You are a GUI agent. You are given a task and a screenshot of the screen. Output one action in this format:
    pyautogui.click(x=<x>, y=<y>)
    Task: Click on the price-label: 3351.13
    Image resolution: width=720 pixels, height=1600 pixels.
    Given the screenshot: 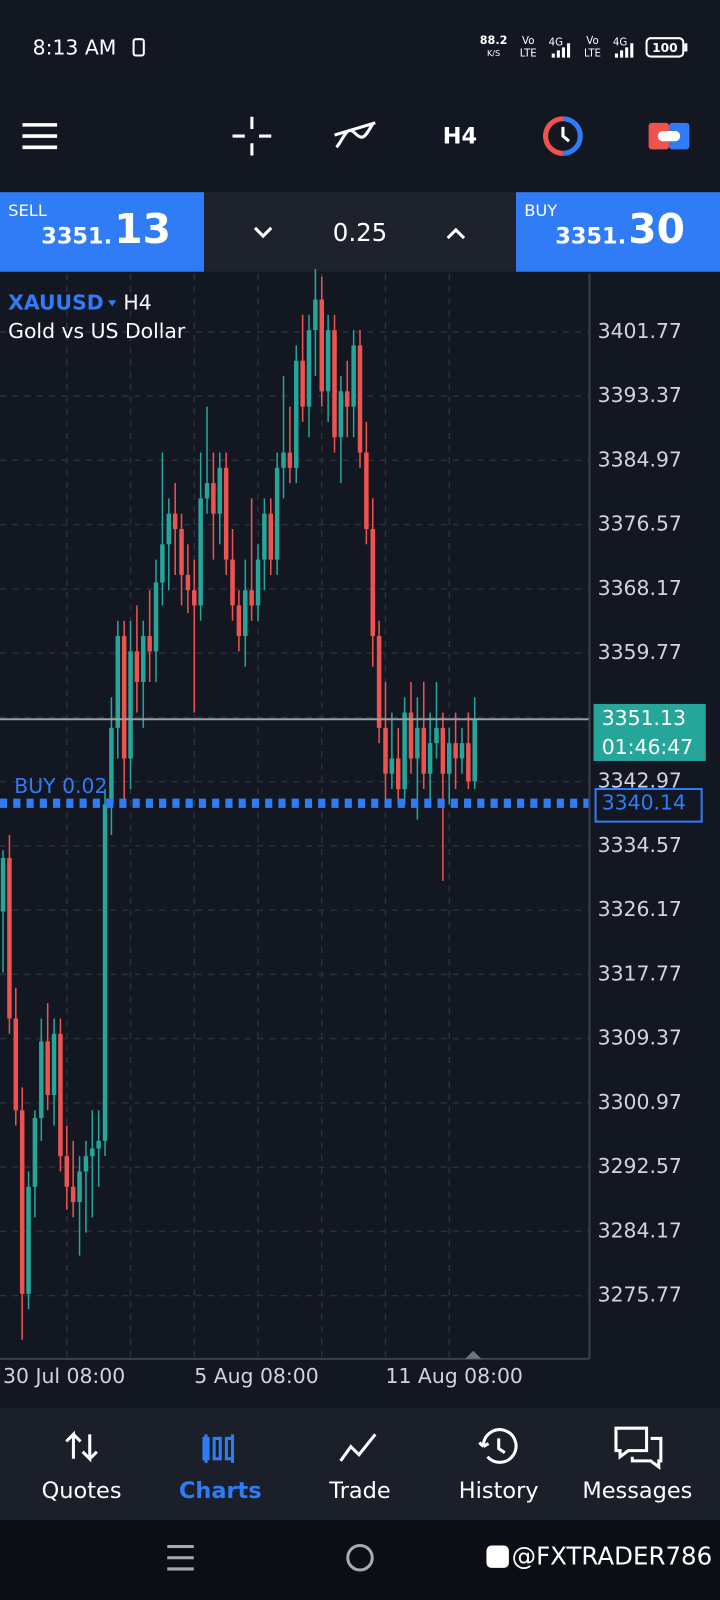 What is the action you would take?
    pyautogui.click(x=644, y=718)
    